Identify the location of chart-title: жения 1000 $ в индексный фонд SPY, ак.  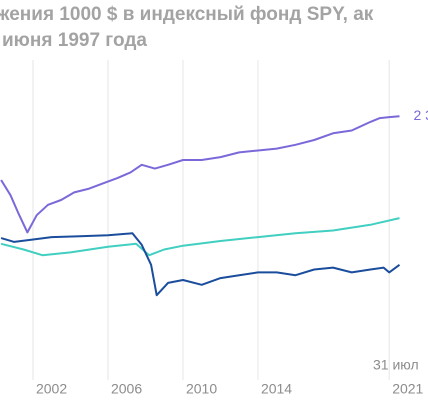
(187, 14).